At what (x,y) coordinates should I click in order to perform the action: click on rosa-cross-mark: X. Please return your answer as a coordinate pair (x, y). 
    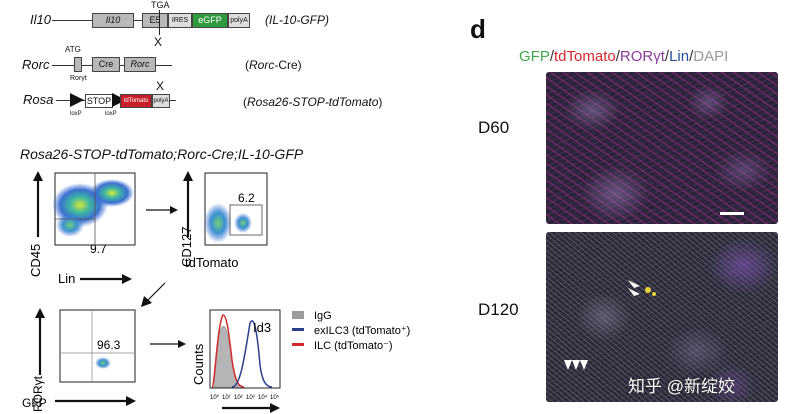
    Looking at the image, I should click on (160, 86).